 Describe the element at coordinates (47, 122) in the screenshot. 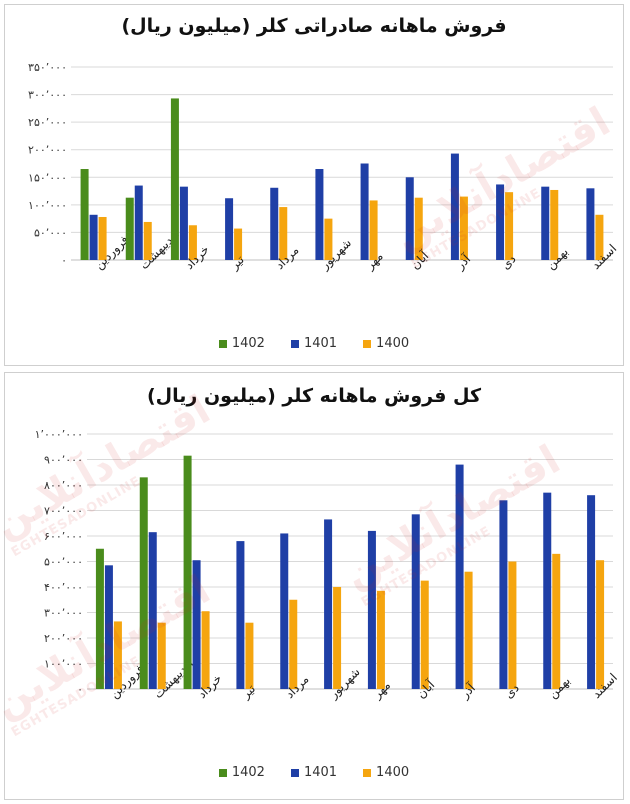

I see `y-tick-label: ۲۵۰٬۰۰۰` at that location.